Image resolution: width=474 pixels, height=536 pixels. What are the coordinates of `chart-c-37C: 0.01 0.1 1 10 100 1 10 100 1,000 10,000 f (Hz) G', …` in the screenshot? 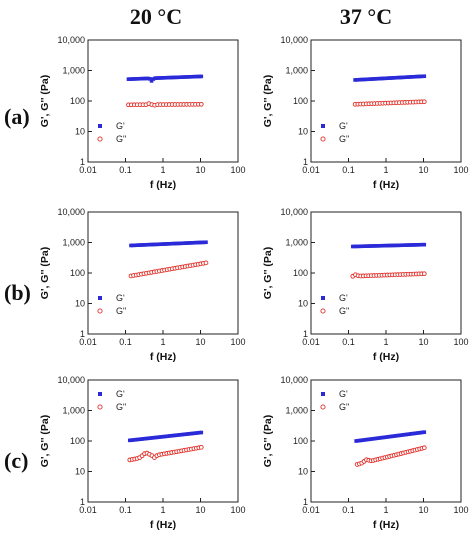 It's located at (365, 453).